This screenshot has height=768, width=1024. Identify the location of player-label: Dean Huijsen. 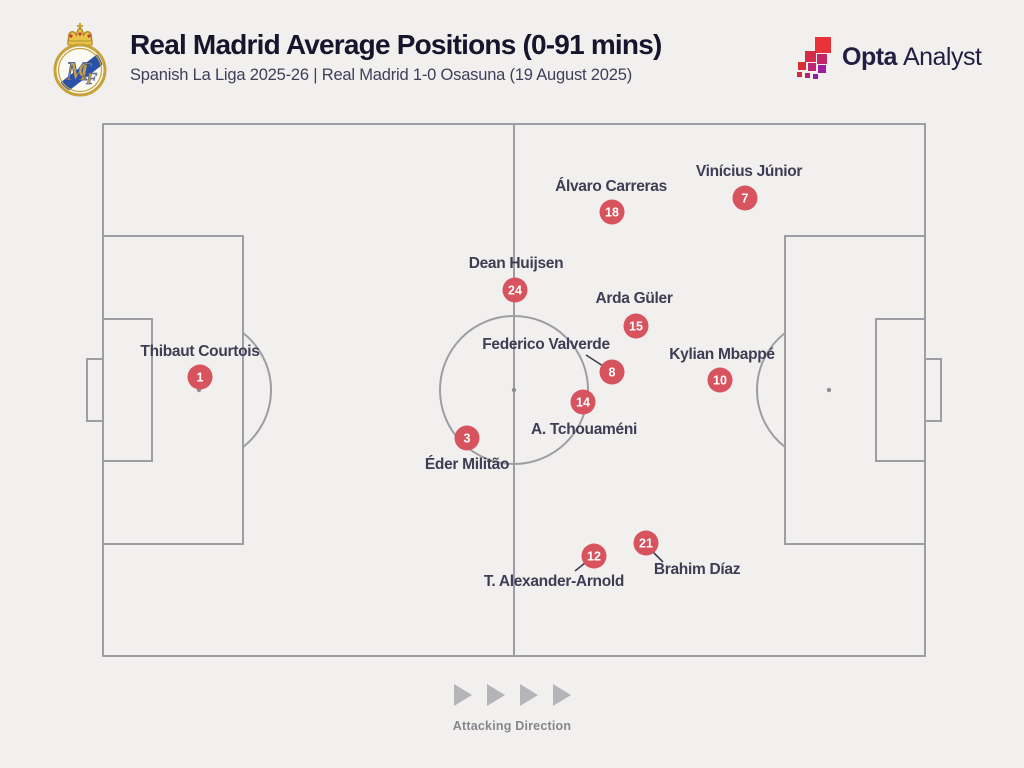
(516, 263).